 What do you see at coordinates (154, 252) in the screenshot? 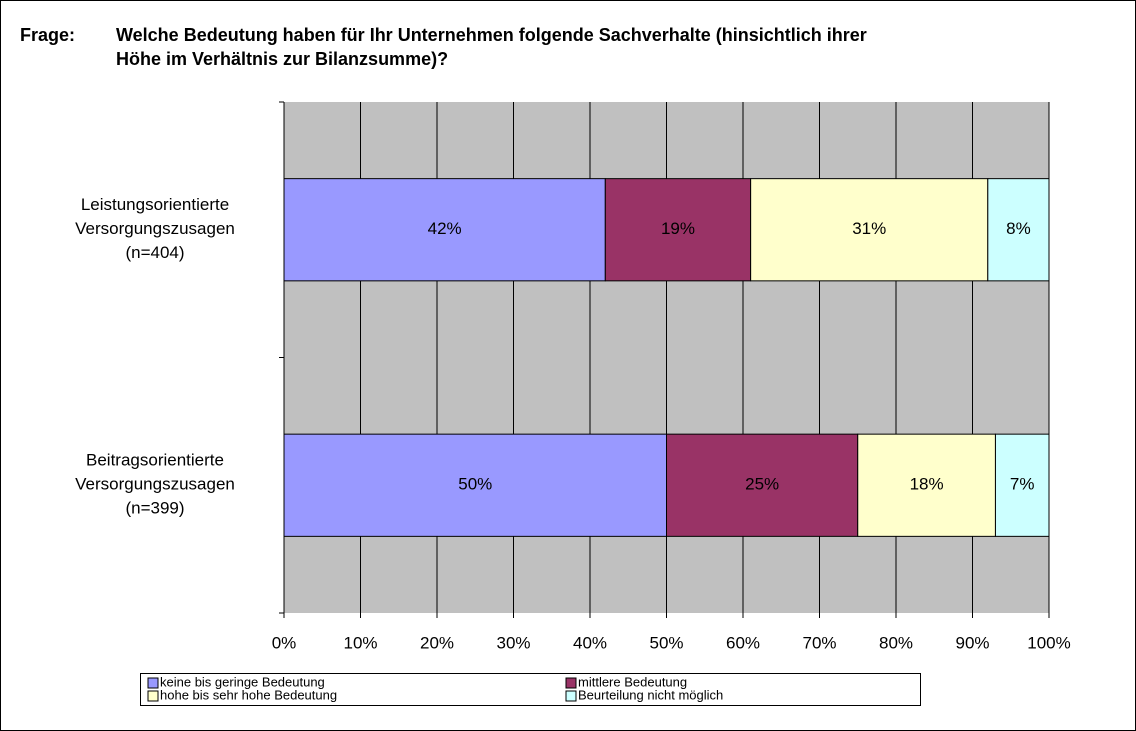
I see `y-tick-label: (n=404)` at bounding box center [154, 252].